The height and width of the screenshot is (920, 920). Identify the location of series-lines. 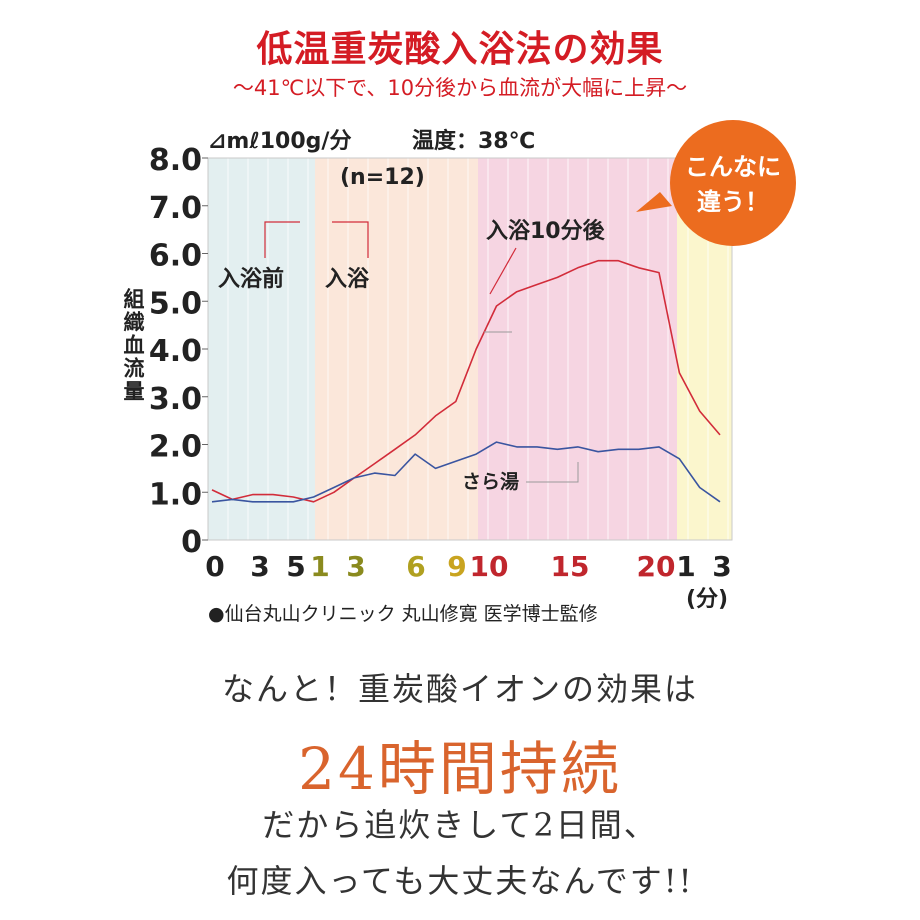
(466, 381).